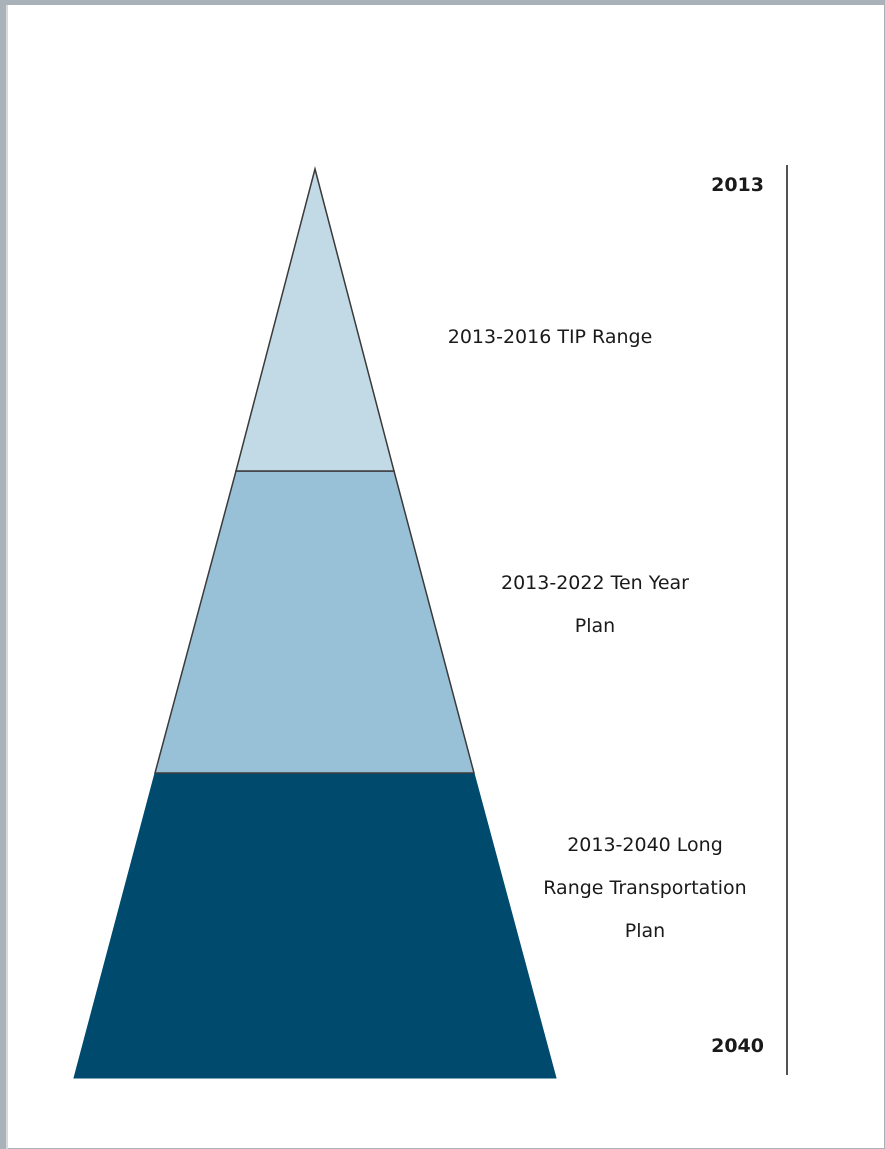  I want to click on tier-tip-label: 2013-2016 TIP Range, so click(550, 337).